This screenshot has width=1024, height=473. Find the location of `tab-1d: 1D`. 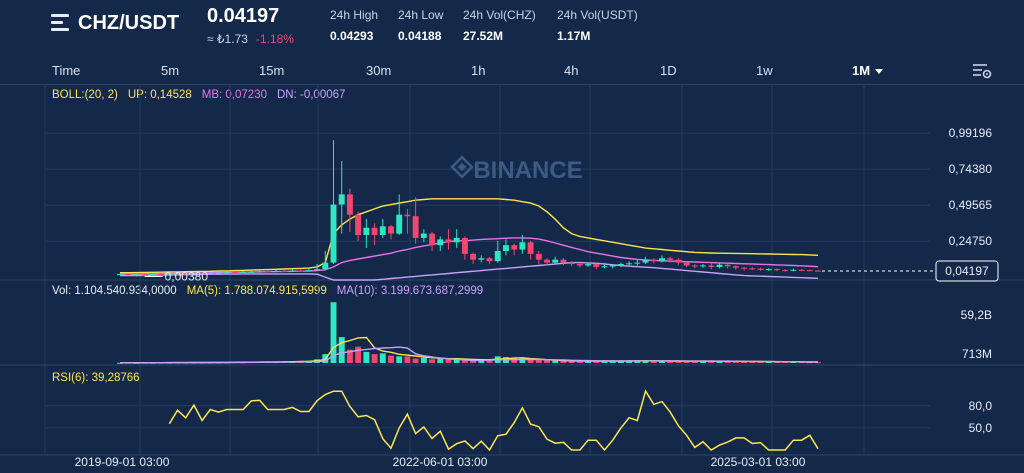

tab-1d: 1D is located at coordinates (668, 70).